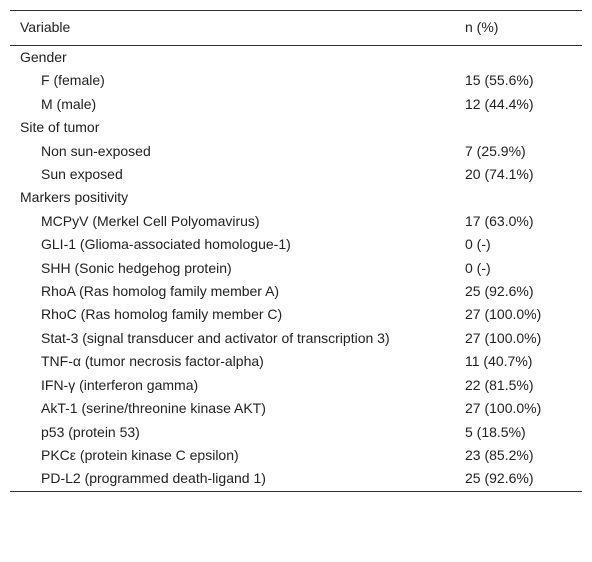 Image resolution: width=592 pixels, height=562 pixels. Describe the element at coordinates (120, 384) in the screenshot. I see `item-label: IFN-γ (interferon gamma)` at that location.